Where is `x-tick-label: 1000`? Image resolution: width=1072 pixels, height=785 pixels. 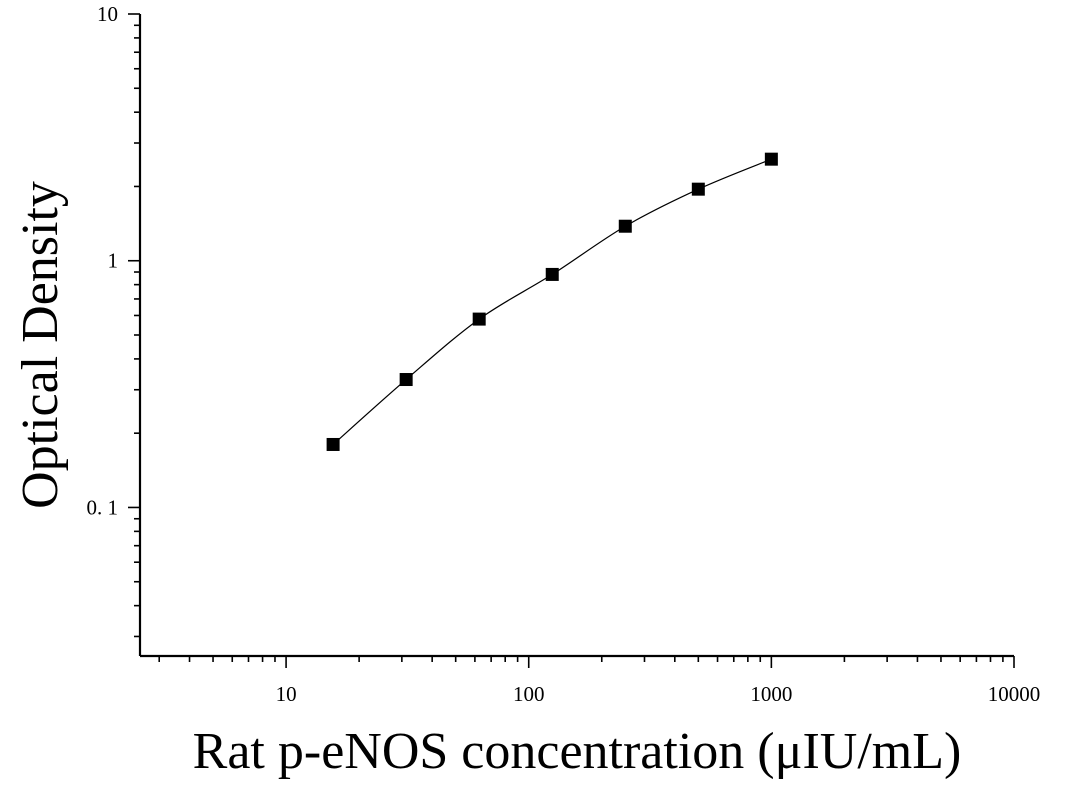
x-tick-label: 1000 is located at coordinates (771, 694).